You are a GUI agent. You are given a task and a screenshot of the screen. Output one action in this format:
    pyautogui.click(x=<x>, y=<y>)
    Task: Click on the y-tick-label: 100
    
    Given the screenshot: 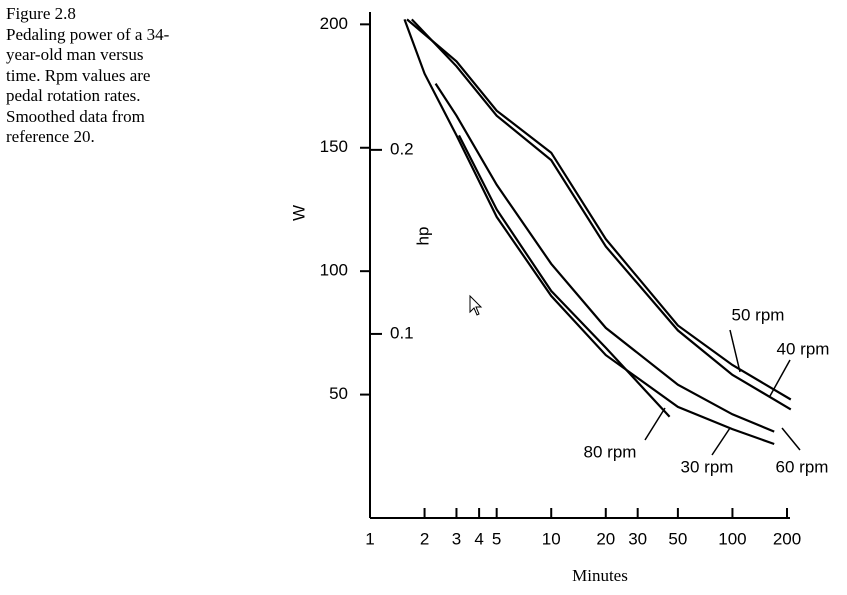 What is the action you would take?
    pyautogui.click(x=334, y=270)
    